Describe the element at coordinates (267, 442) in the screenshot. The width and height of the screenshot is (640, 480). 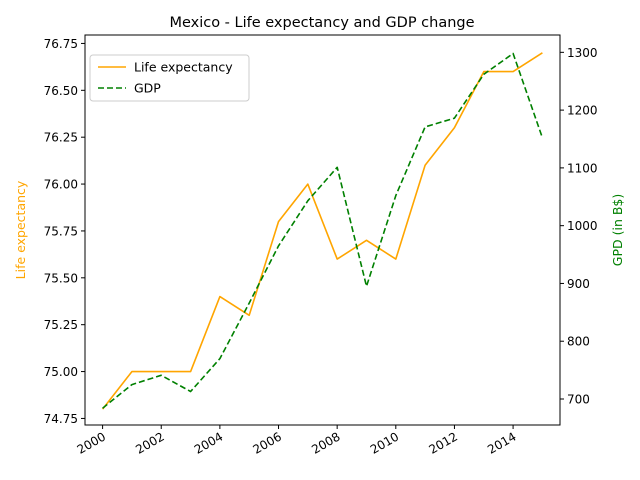
I see `x-tick-label: 2006` at that location.